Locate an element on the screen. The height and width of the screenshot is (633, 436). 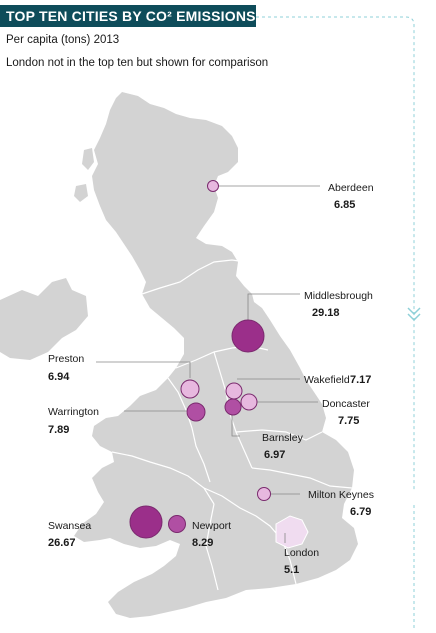
bubble-swansea is located at coordinates (146, 522).